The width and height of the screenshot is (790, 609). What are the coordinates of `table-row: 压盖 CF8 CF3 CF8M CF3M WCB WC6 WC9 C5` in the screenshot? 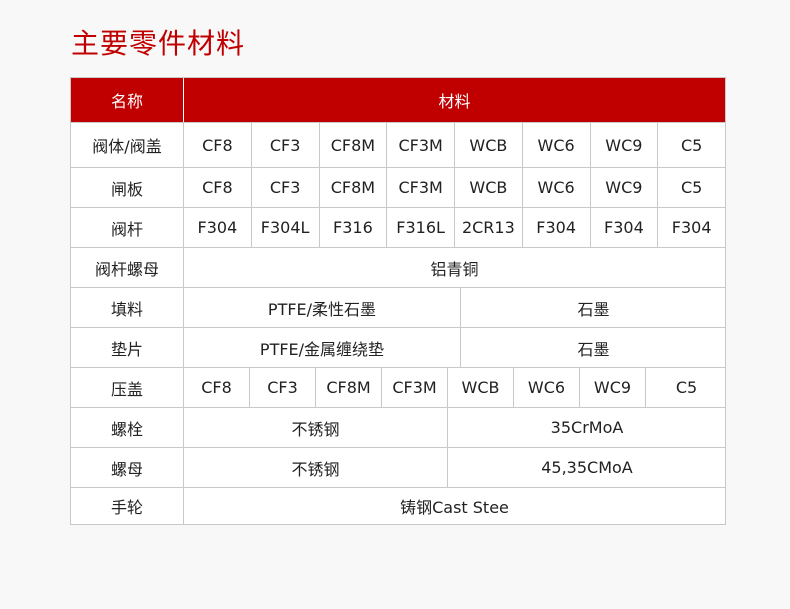 It's located at (398, 387).